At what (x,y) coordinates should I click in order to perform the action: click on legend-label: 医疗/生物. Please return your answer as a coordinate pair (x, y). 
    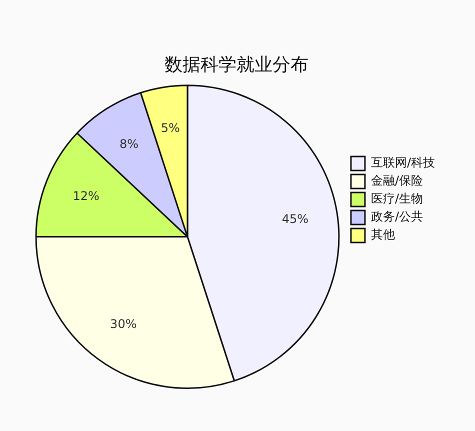
    Looking at the image, I should click on (397, 199).